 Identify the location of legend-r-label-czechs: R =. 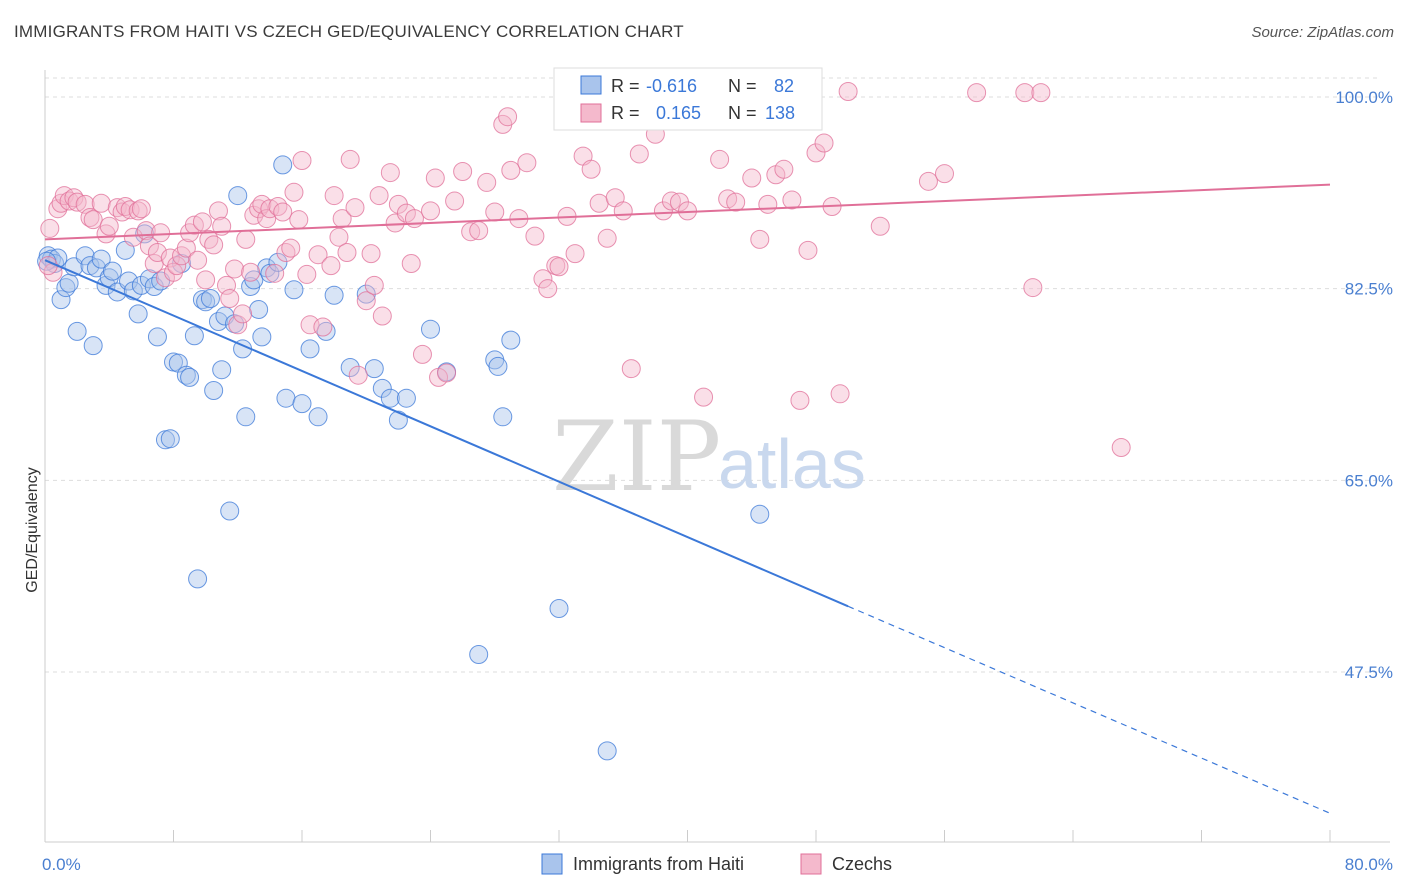
(625, 113).